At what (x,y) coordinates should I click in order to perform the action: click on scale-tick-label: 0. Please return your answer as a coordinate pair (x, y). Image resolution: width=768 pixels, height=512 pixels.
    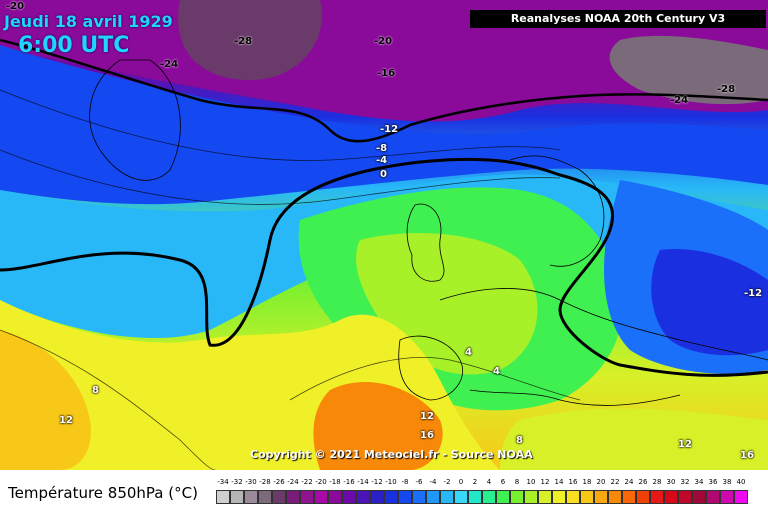
    Looking at the image, I should click on (461, 482).